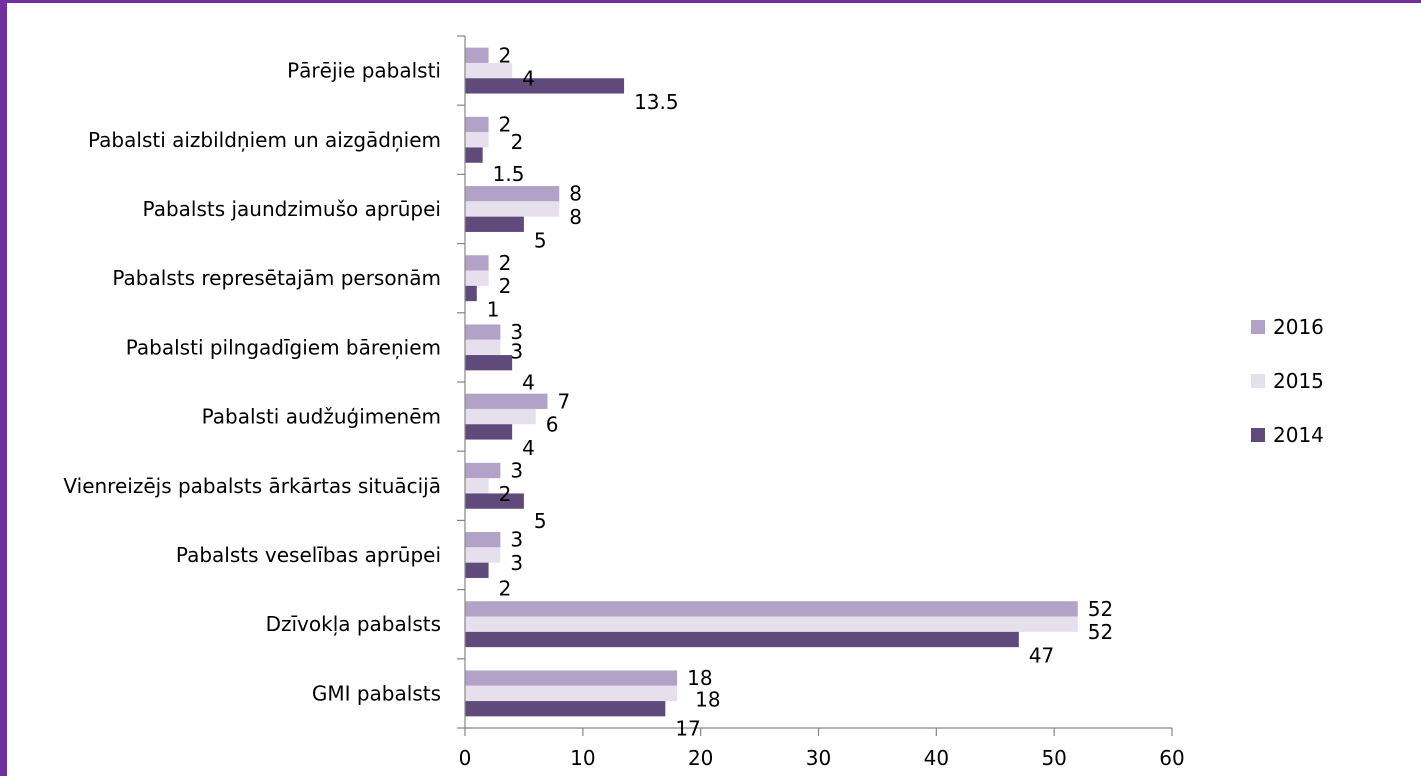 Image resolution: width=1421 pixels, height=779 pixels. Describe the element at coordinates (742, 639) in the screenshot. I see `bar-2014-dzivokla-pabalsts` at that location.